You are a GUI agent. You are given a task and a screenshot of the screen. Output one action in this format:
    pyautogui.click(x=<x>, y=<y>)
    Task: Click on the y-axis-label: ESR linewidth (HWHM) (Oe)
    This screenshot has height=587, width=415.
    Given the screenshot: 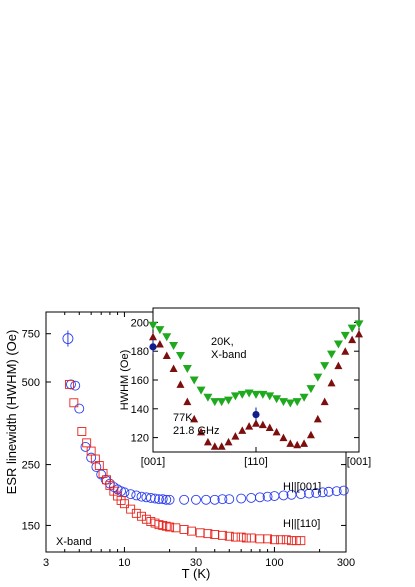 What is the action you would take?
    pyautogui.click(x=11, y=412)
    